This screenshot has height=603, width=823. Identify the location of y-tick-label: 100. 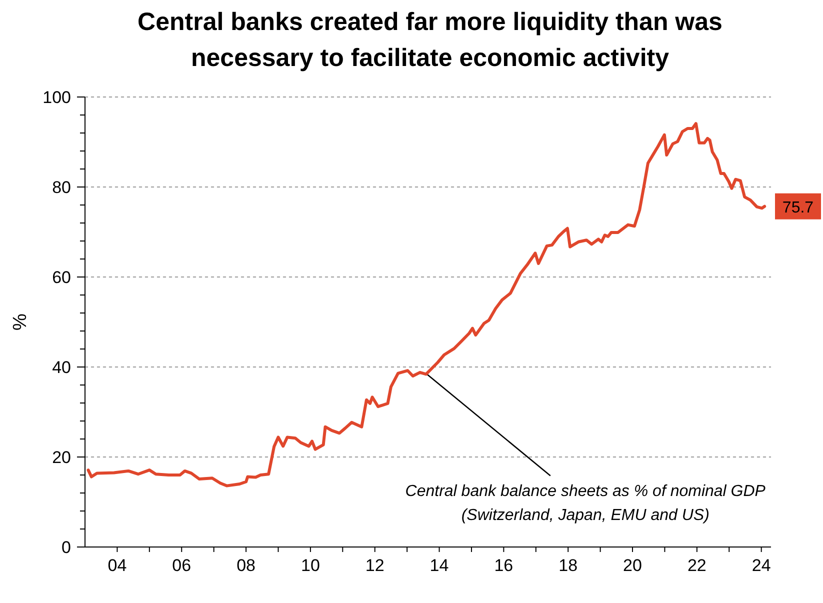
(56, 97).